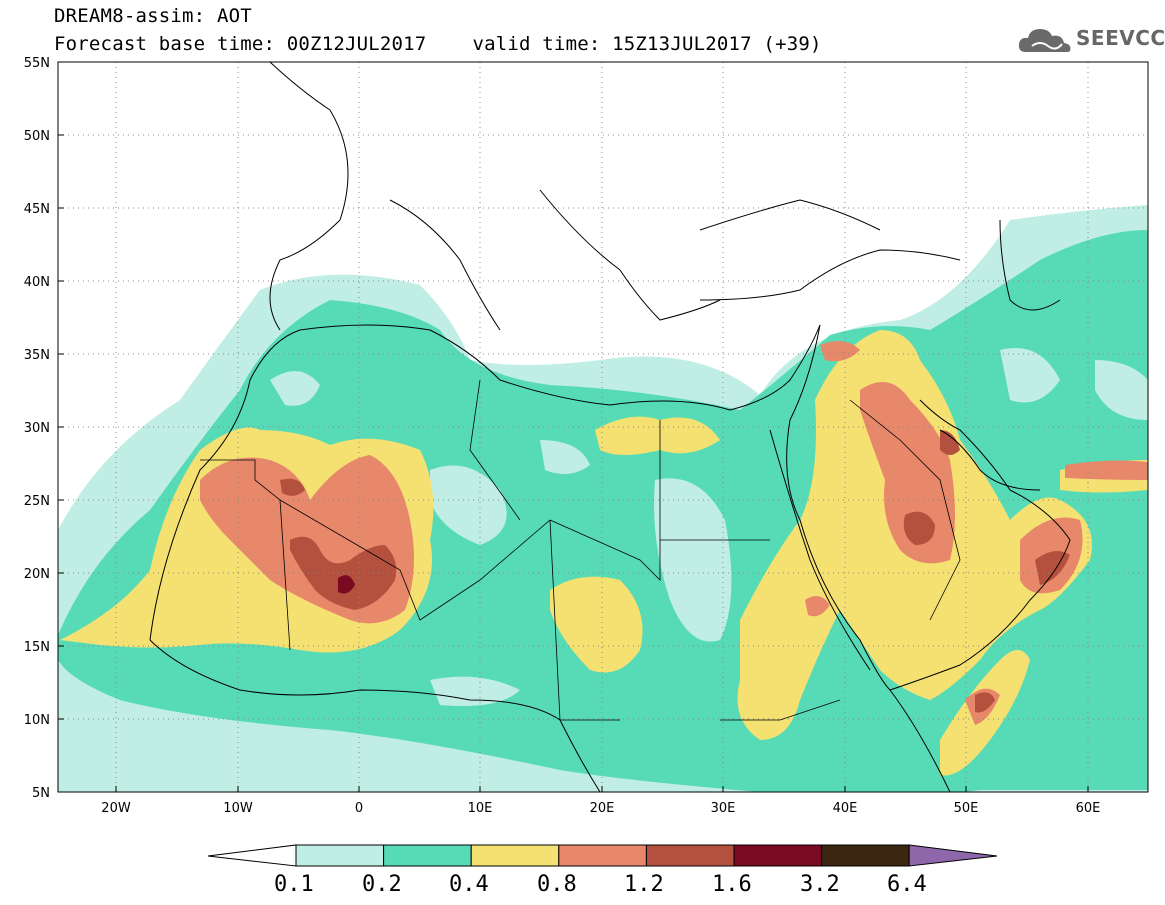 Image resolution: width=1165 pixels, height=905 pixels. Describe the element at coordinates (845, 808) in the screenshot. I see `lon-label: 40E` at that location.